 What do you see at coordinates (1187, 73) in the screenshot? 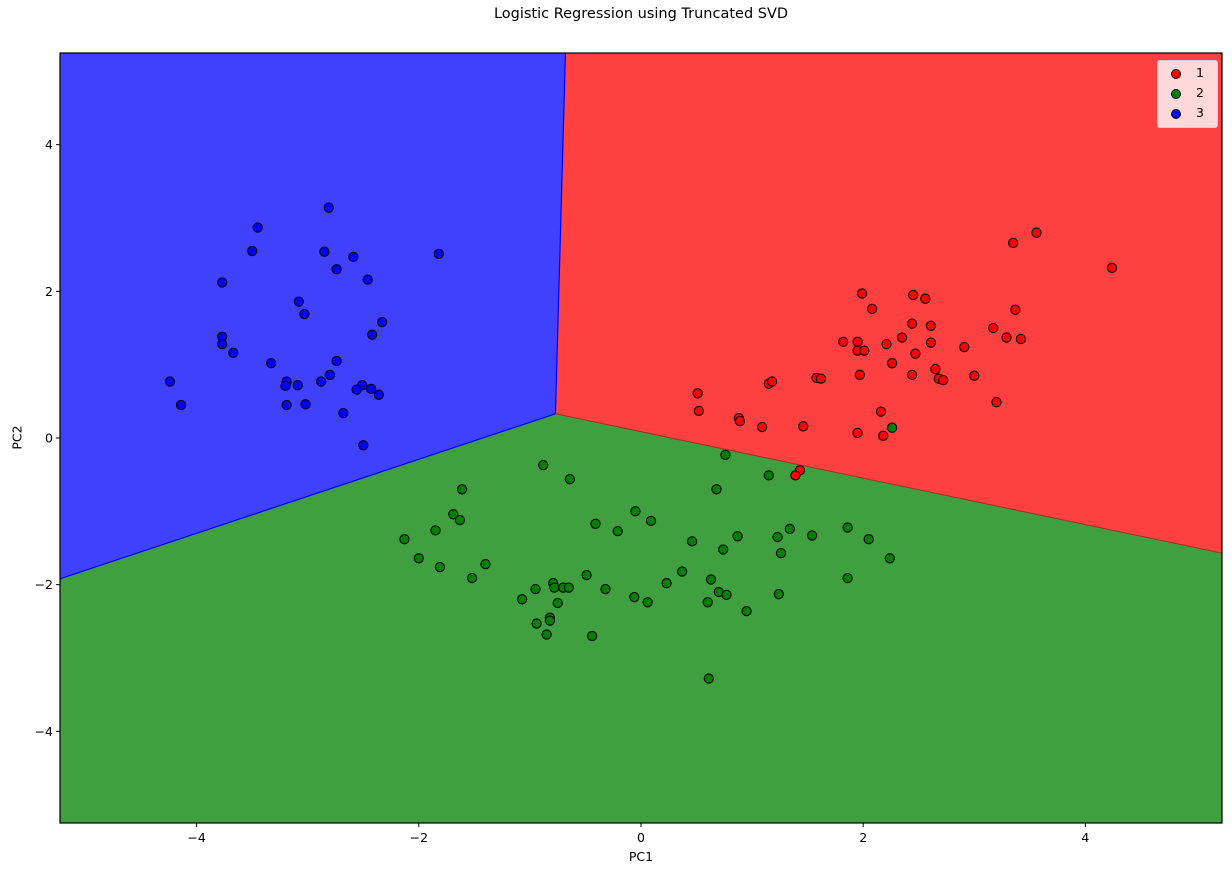
I see `legend-item-1: 1` at bounding box center [1187, 73].